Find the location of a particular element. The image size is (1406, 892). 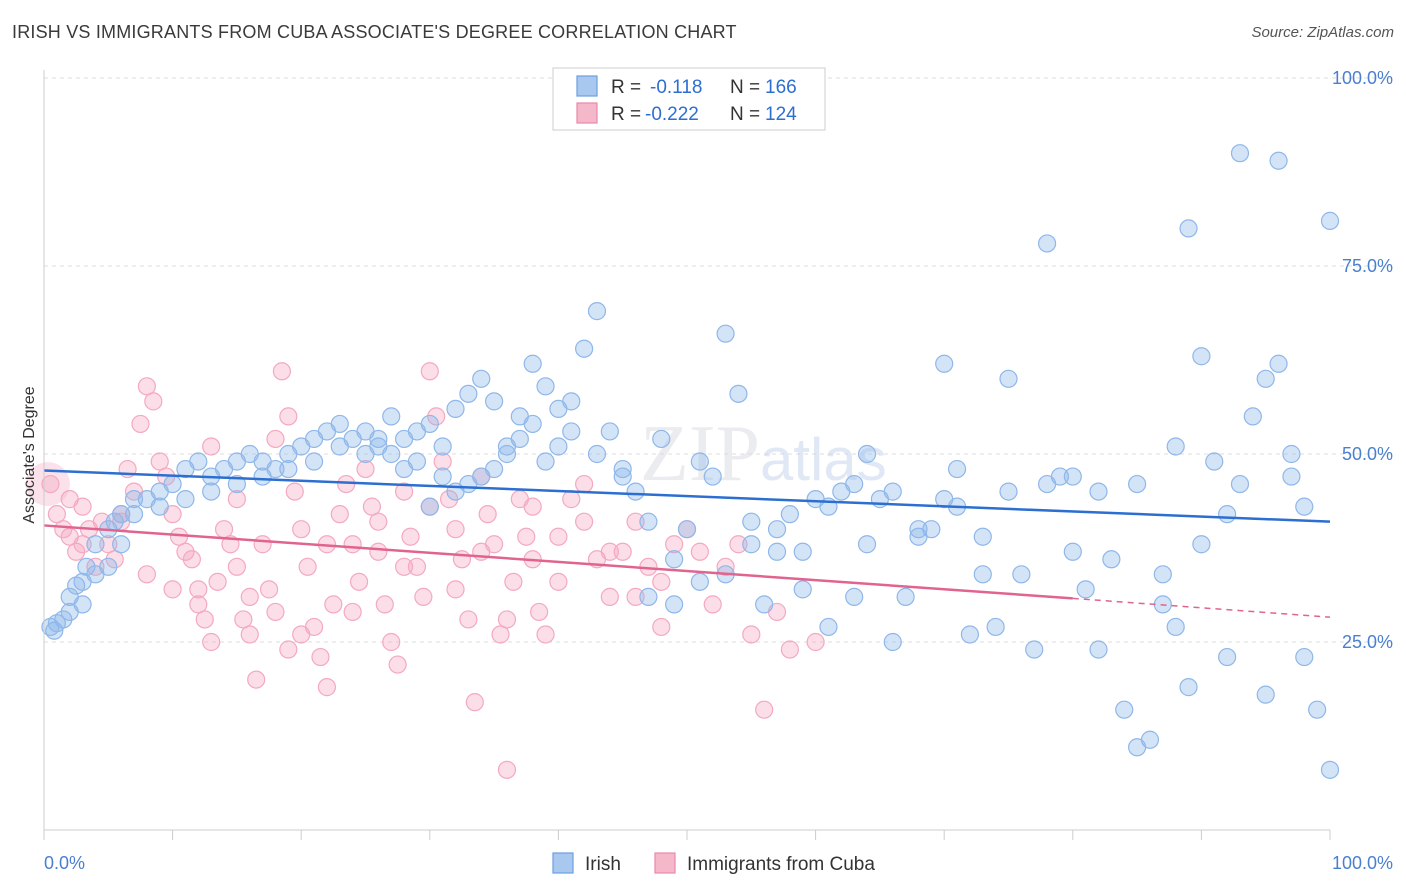

y-axis-label: Associate's Degree is located at coordinates (29, 454).